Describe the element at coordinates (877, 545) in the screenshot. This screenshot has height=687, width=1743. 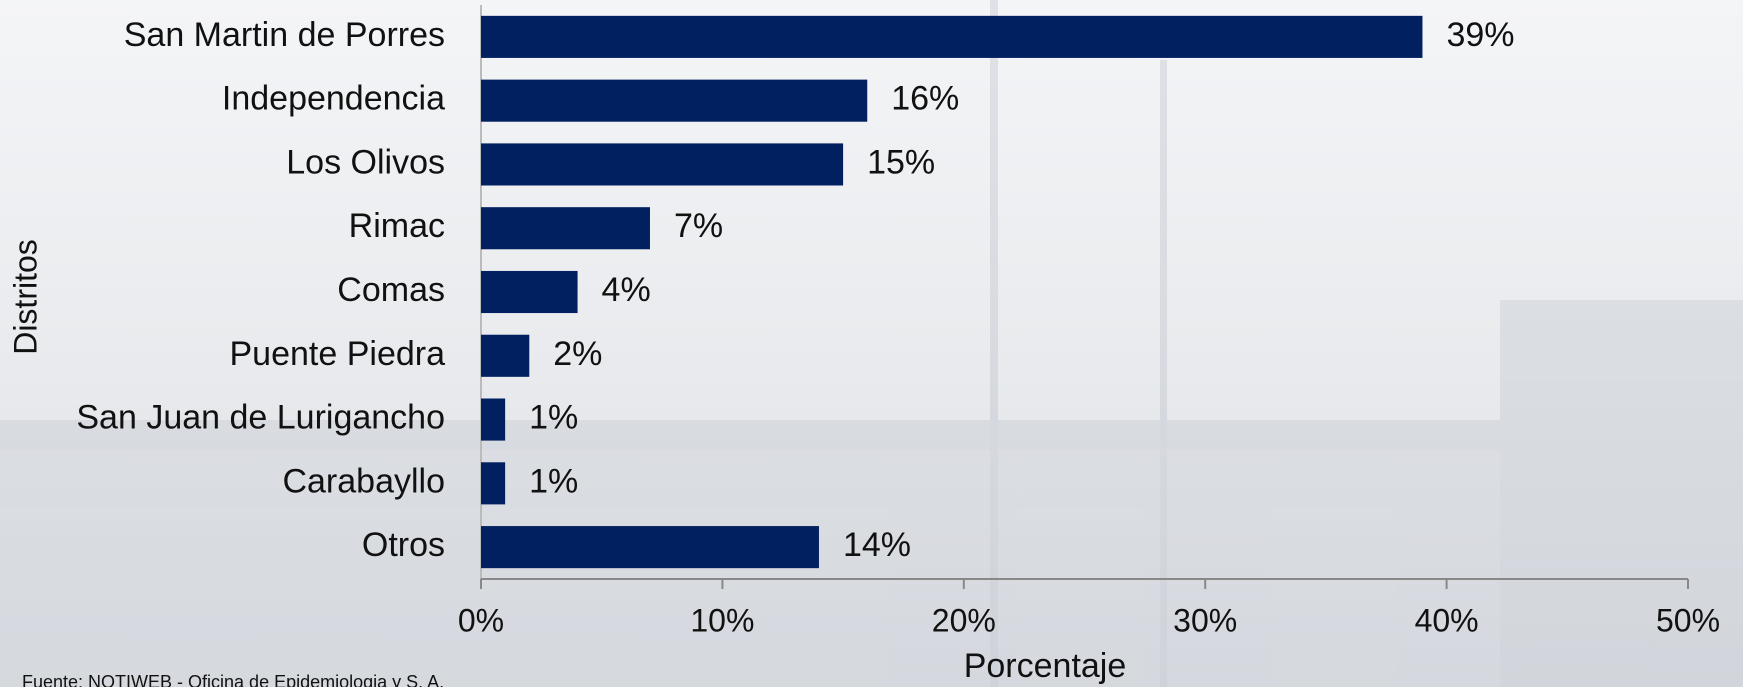
I see `value-label: 14%` at that location.